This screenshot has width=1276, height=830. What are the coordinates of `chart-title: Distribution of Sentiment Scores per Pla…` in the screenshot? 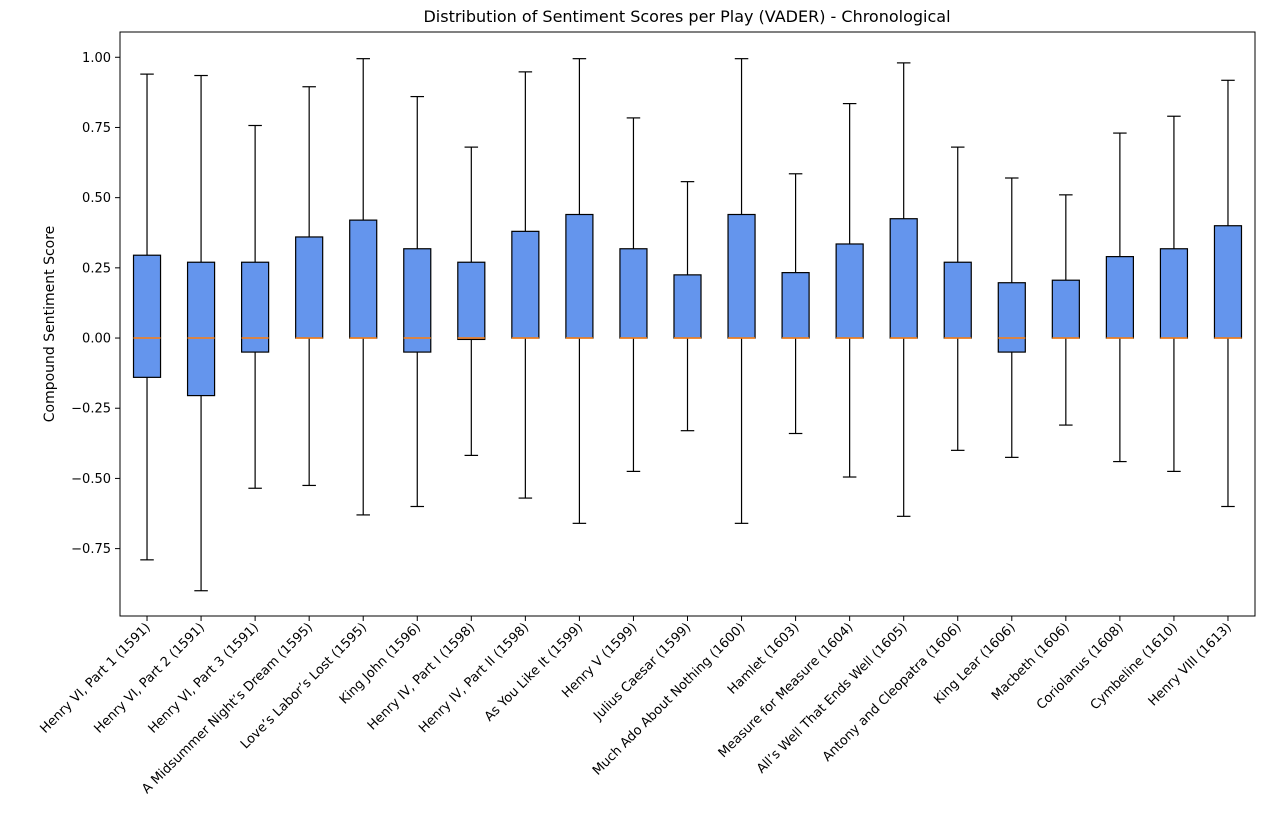 It's located at (686, 16).